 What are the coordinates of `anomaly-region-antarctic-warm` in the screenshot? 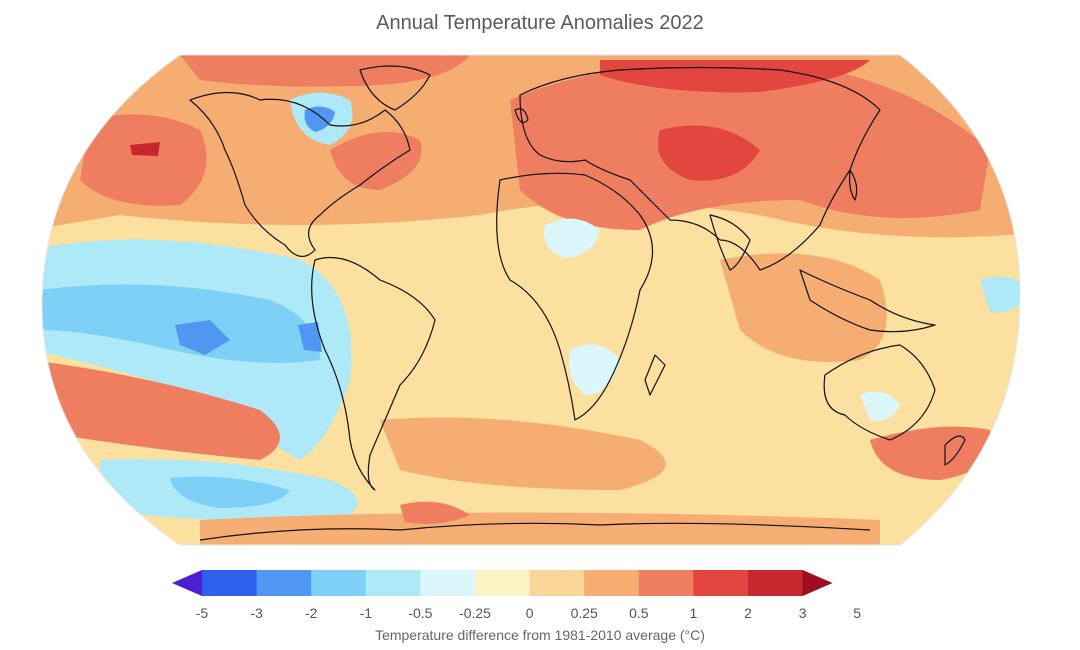 It's located at (540, 528).